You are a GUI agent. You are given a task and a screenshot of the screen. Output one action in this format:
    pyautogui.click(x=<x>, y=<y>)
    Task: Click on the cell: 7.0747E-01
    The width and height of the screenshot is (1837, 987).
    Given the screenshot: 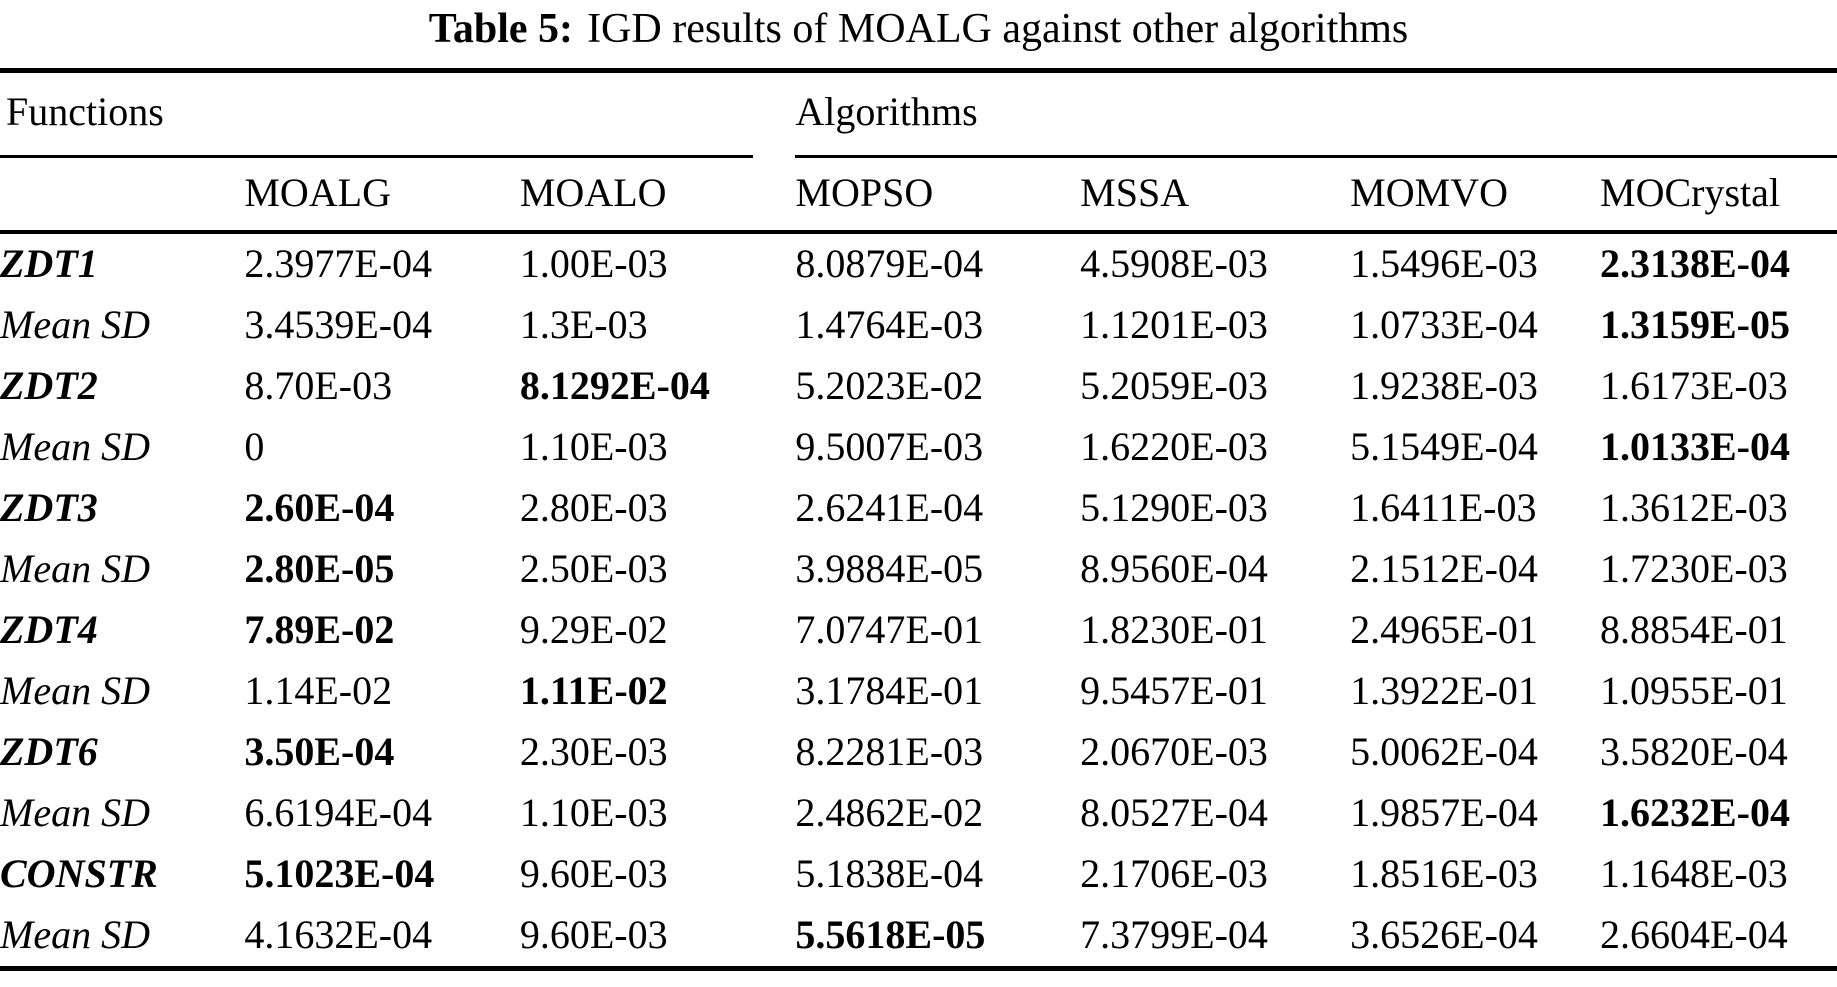 What is the action you would take?
    pyautogui.click(x=889, y=630)
    